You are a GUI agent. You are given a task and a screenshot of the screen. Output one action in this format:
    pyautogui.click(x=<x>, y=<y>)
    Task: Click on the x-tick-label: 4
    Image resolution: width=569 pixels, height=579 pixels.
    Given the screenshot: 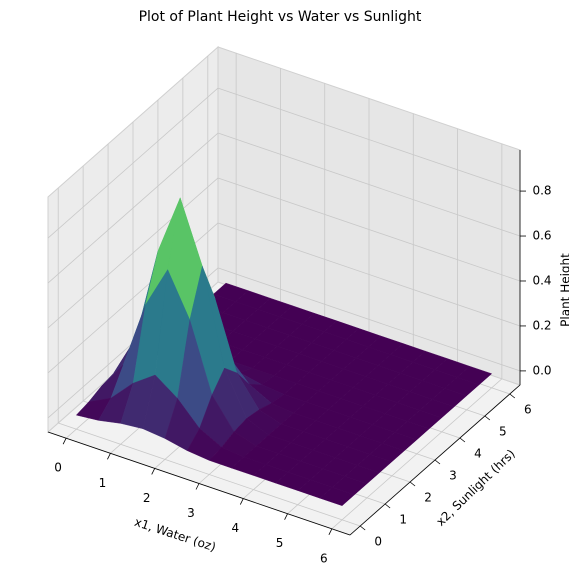 What is the action you would take?
    pyautogui.click(x=235, y=528)
    